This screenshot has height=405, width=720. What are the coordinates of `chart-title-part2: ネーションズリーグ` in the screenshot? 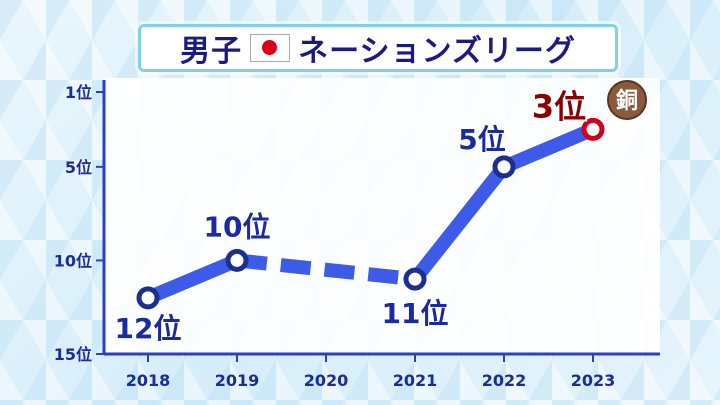 It's located at (437, 51).